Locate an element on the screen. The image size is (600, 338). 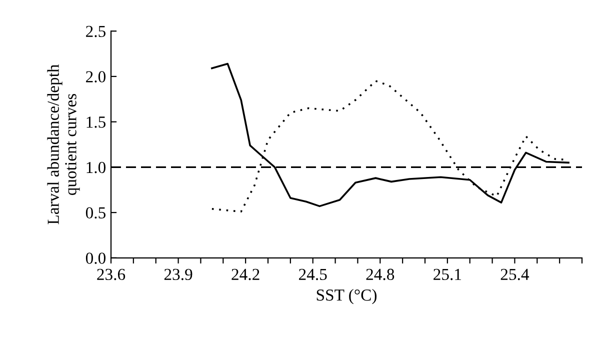
y-tick-label: 2.5 is located at coordinates (96, 32).